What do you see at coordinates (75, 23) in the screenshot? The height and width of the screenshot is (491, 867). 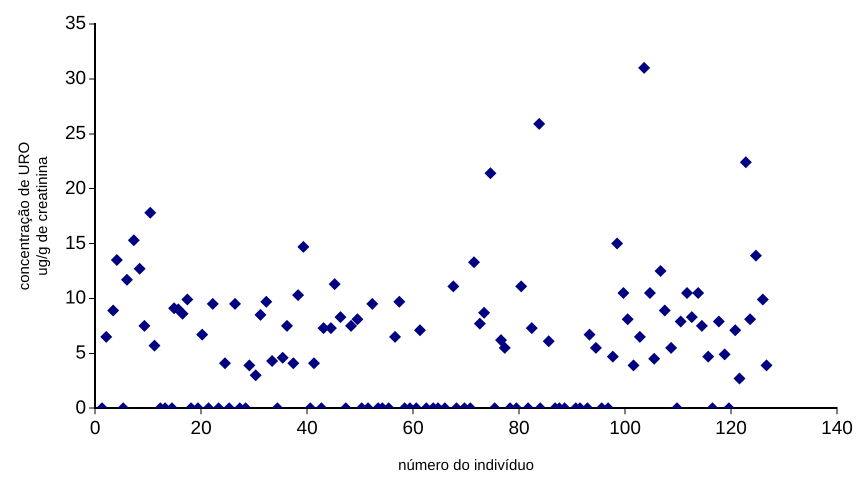 I see `y-tick-label: 35` at bounding box center [75, 23].